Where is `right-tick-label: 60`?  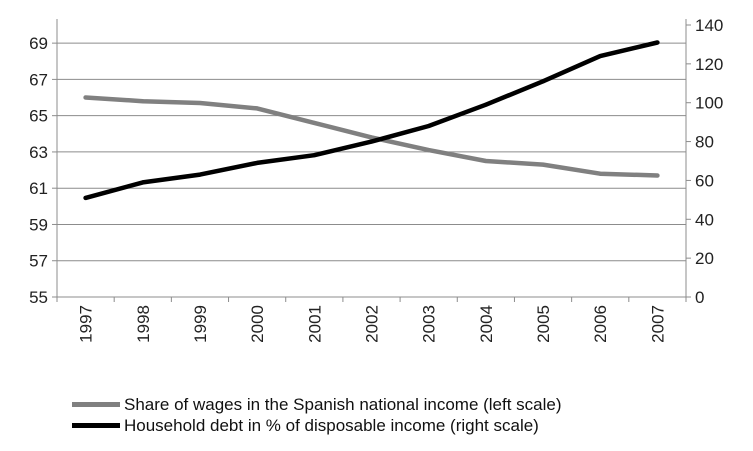
right-tick-label: 60 is located at coordinates (704, 180).